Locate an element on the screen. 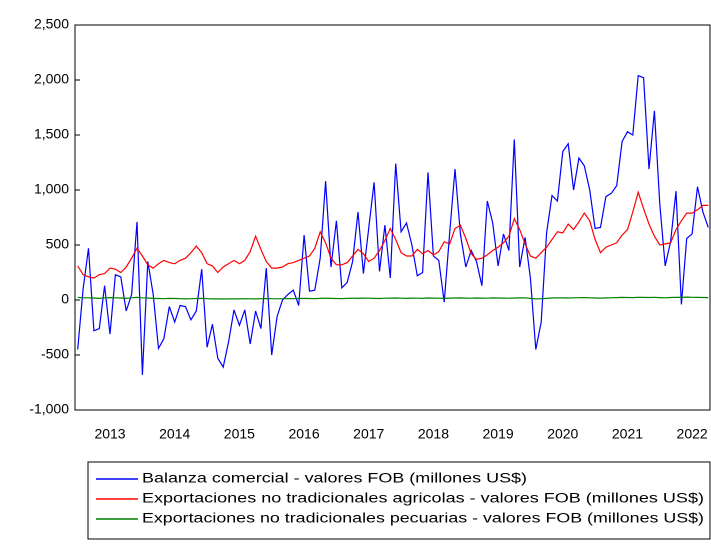 This screenshot has height=545, width=711. x-tick-label: 2014 is located at coordinates (174, 434).